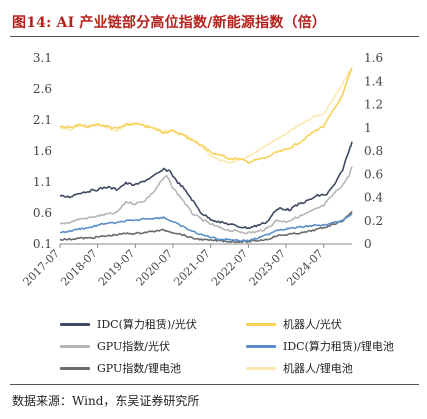 The image size is (427, 419). Describe the element at coordinates (318, 368) in the screenshot. I see `legend-label: 机器人/锂电池` at that location.